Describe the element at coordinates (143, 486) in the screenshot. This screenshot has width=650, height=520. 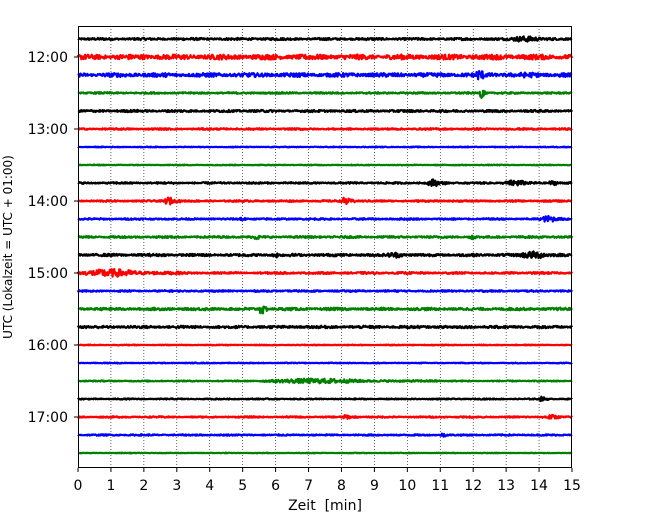
I see `x-tick-label: 2` at that location.